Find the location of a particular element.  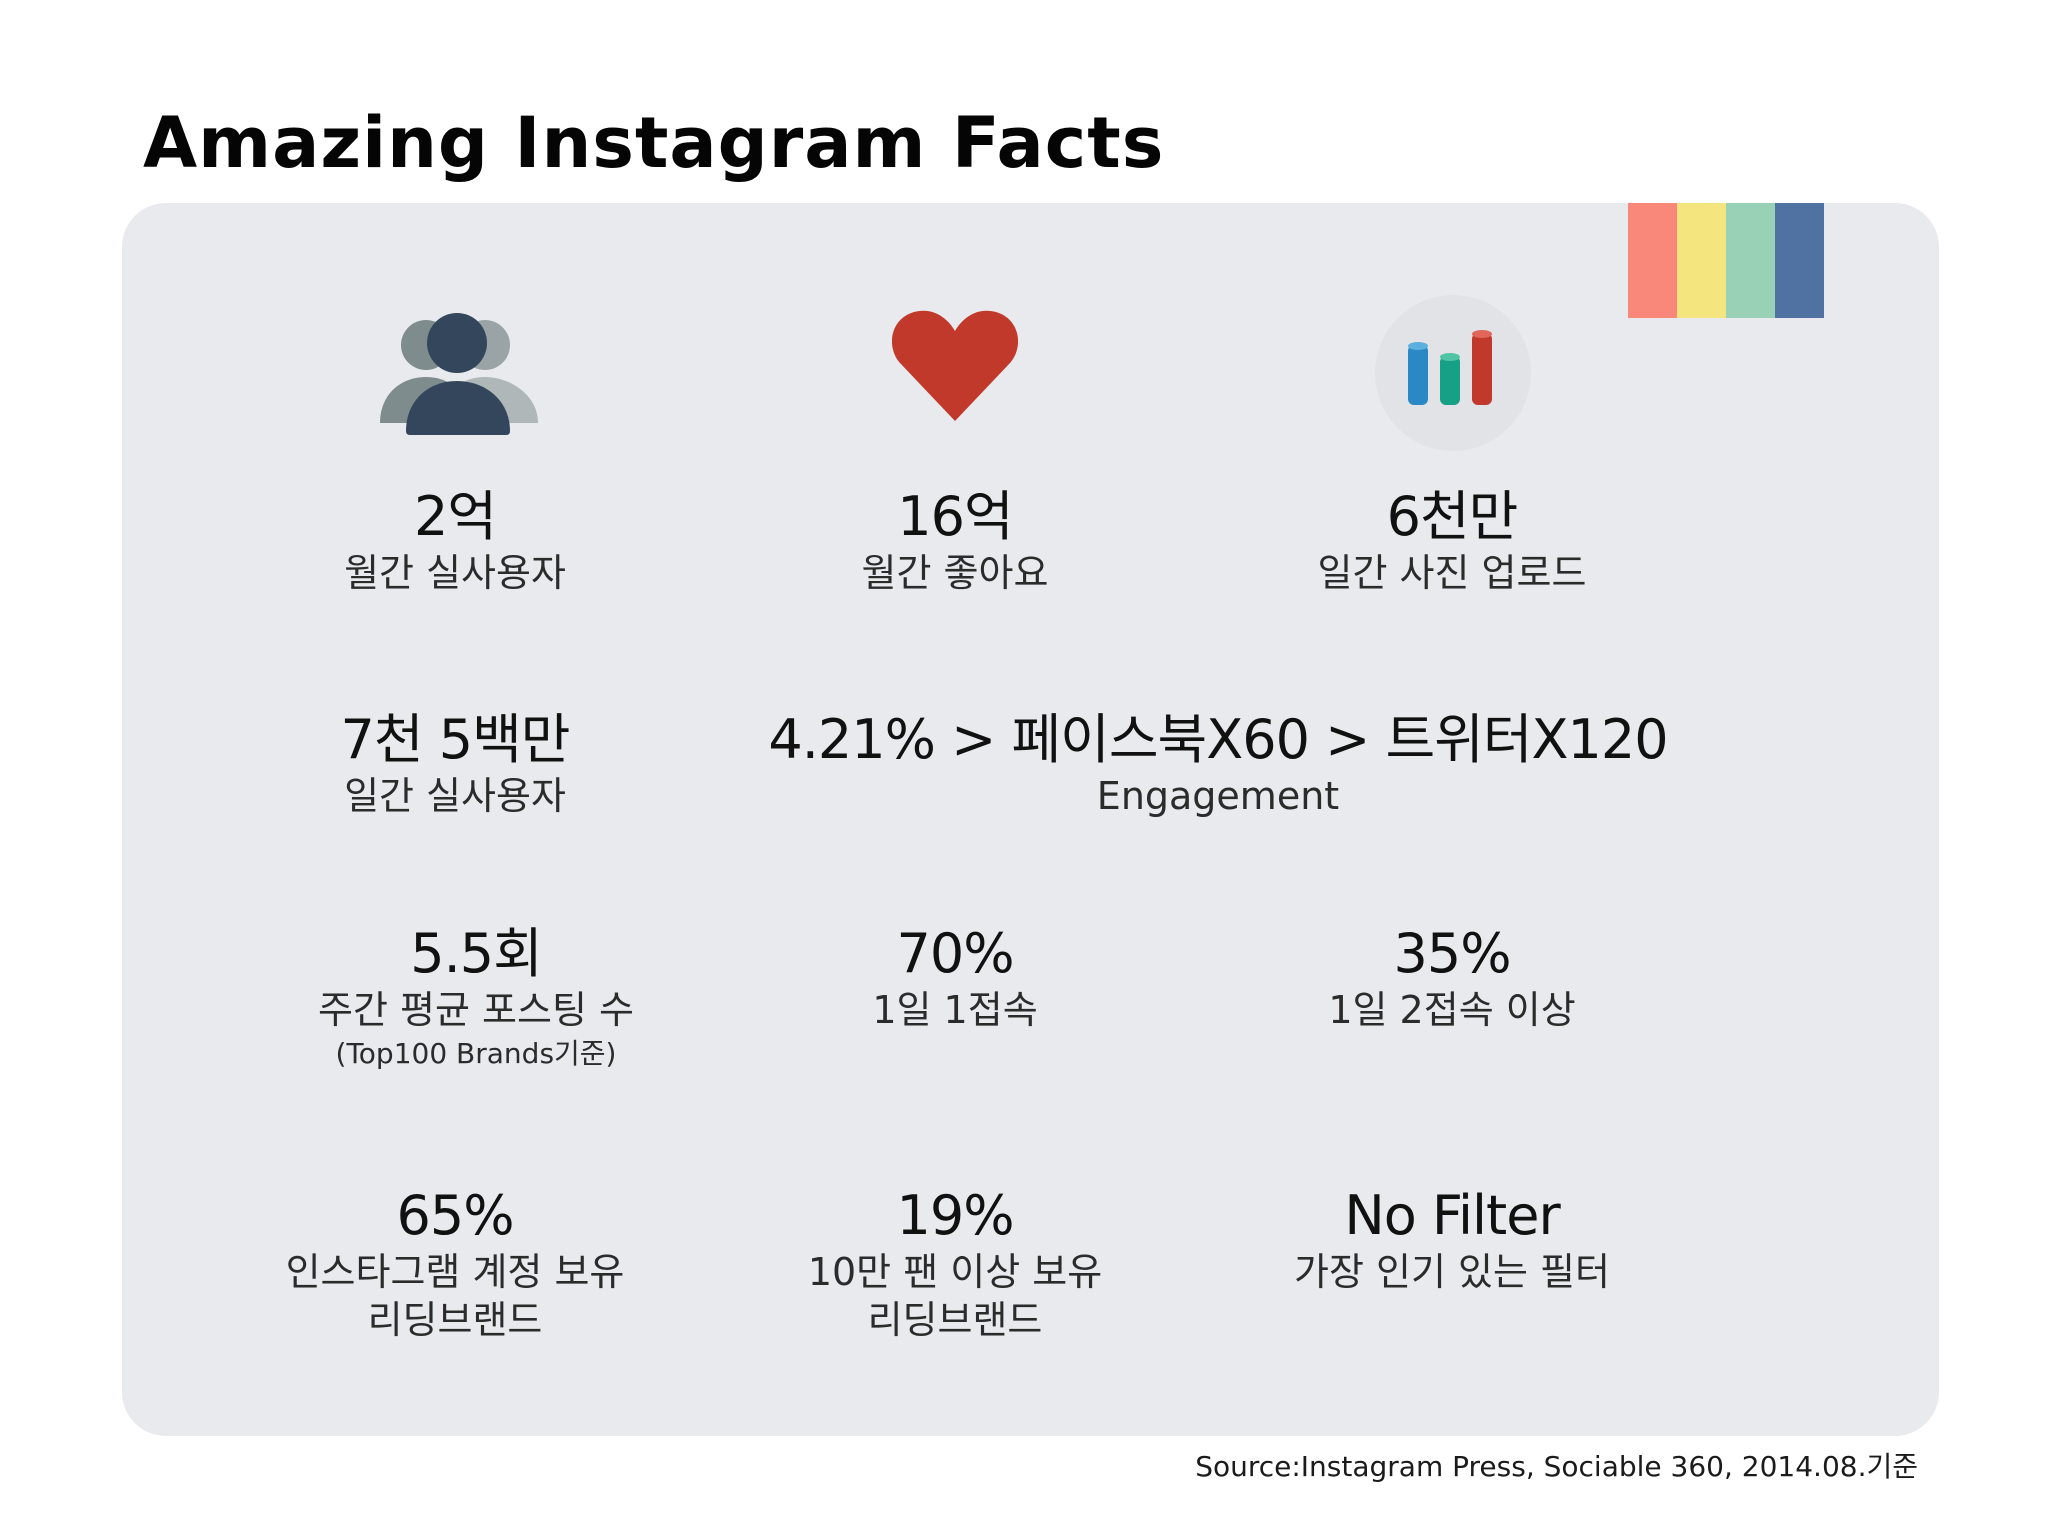

fact-label: 주간 평균 포스팅 수 is located at coordinates (476, 1010).